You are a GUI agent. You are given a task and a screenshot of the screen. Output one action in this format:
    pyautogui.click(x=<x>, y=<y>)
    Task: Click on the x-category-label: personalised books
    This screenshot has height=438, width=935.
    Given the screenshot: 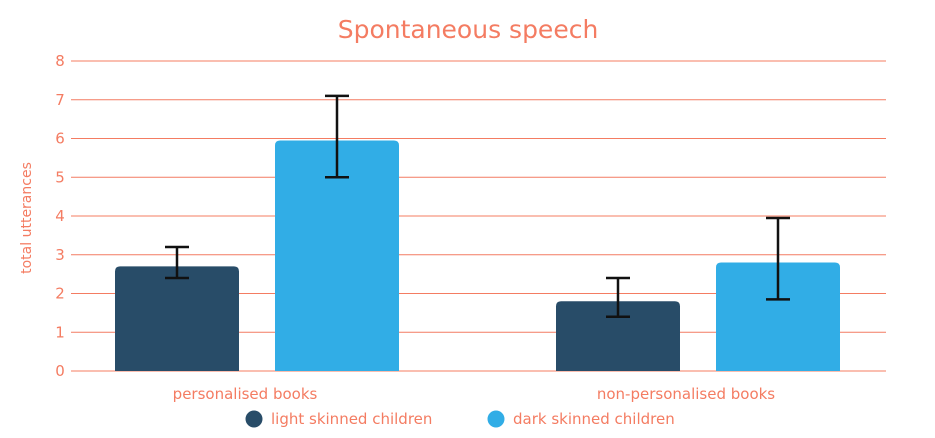 What is the action you would take?
    pyautogui.click(x=245, y=394)
    